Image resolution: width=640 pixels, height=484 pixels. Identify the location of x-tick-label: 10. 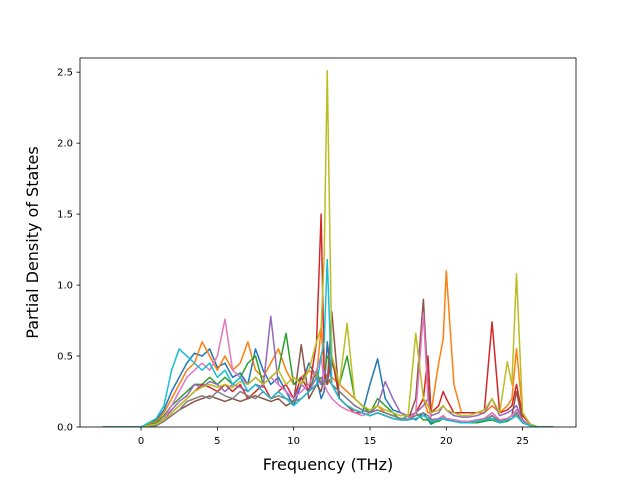
(293, 441).